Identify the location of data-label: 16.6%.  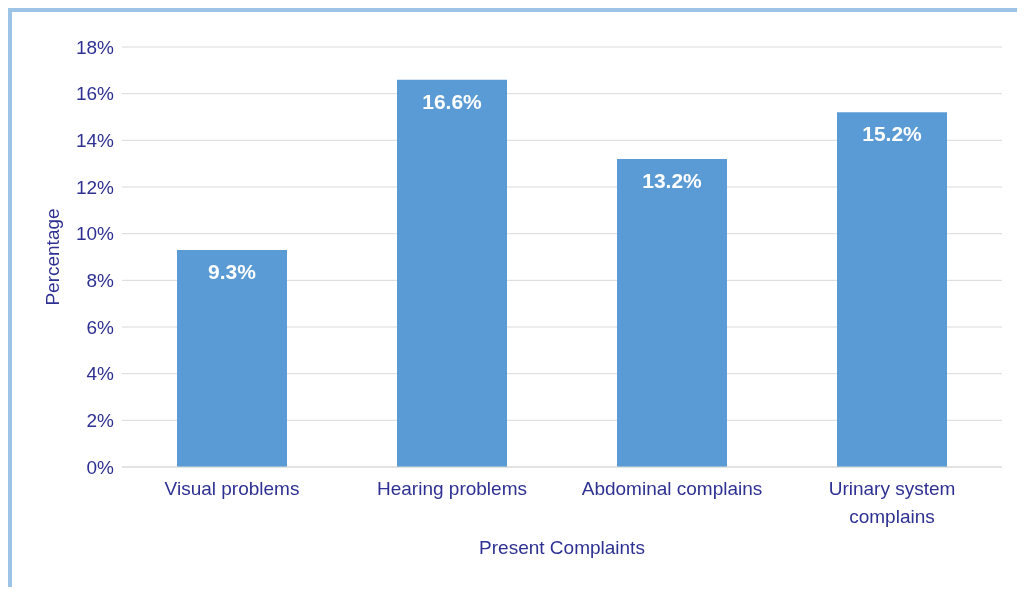
(452, 101).